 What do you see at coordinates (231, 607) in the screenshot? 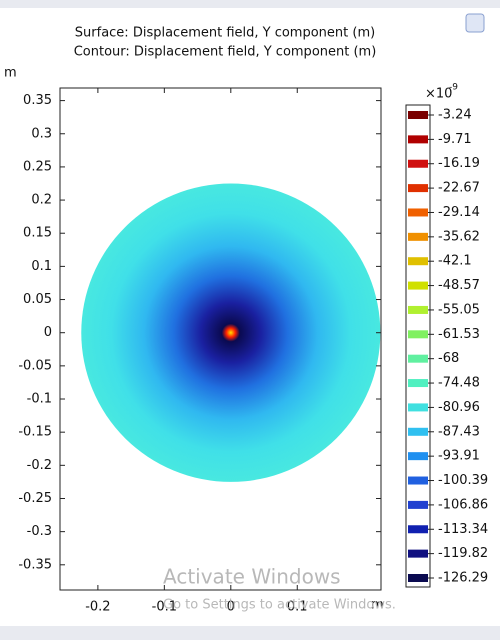
I see `x-tick-label: 0` at bounding box center [231, 607].